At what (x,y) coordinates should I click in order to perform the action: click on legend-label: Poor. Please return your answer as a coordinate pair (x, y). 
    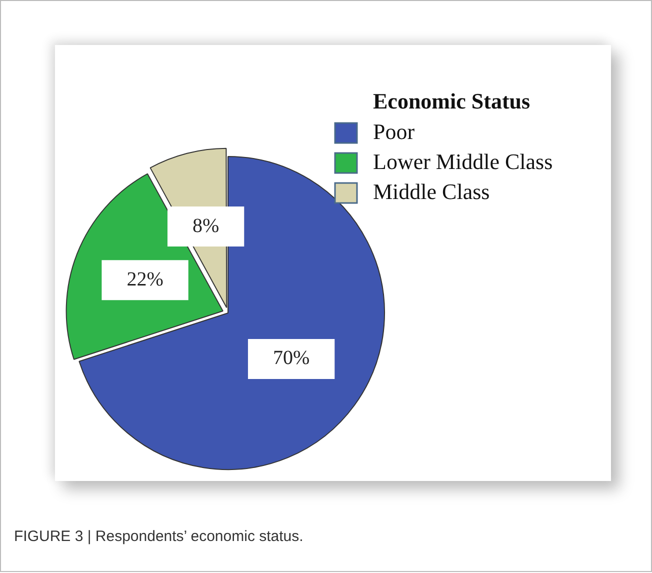
    Looking at the image, I should click on (394, 131).